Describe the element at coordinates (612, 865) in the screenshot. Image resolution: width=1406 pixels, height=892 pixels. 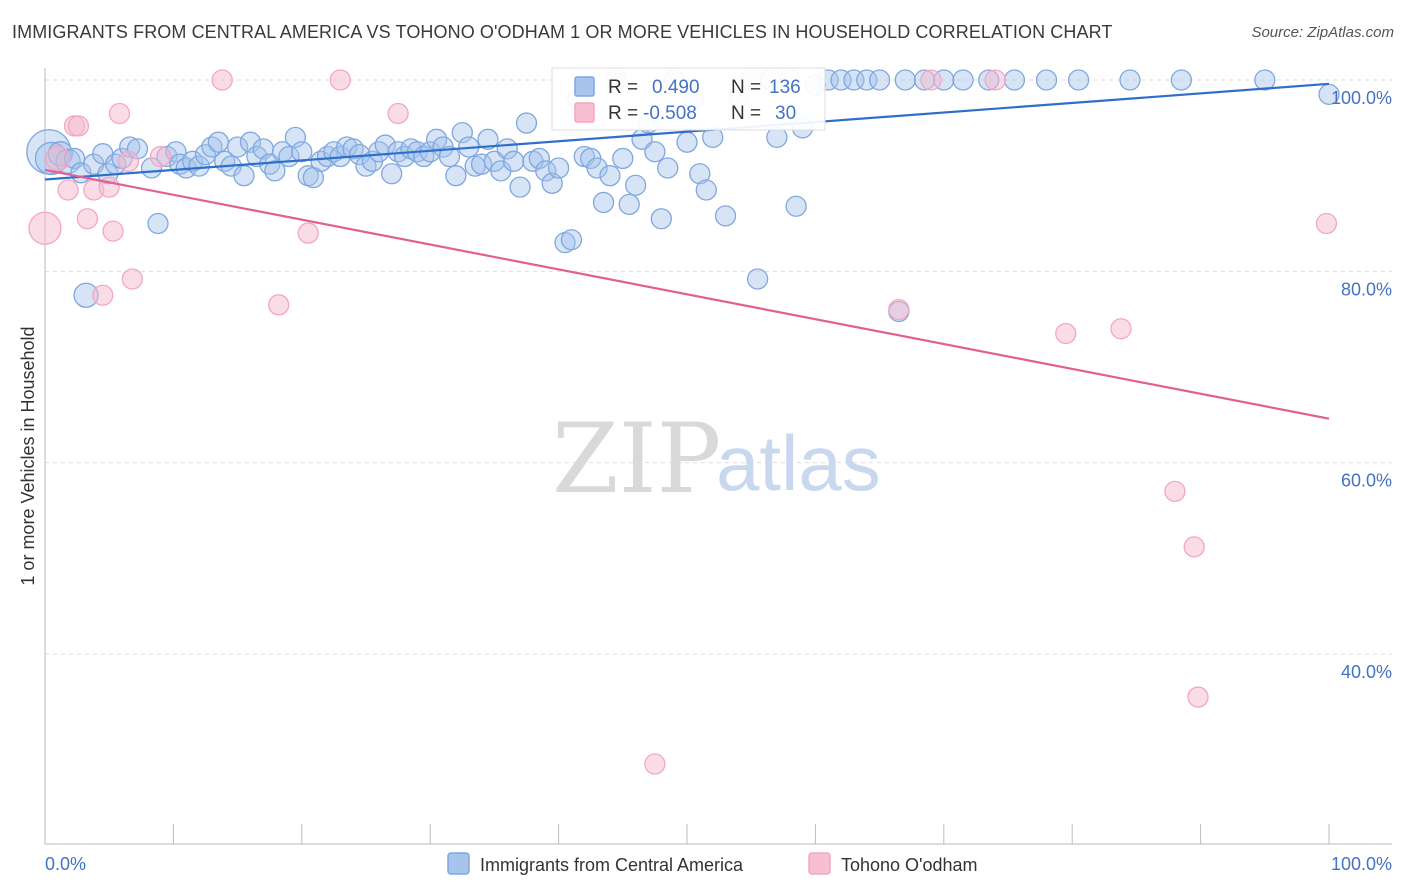
I see `legend-label-central-america: Immigrants from Central America` at that location.